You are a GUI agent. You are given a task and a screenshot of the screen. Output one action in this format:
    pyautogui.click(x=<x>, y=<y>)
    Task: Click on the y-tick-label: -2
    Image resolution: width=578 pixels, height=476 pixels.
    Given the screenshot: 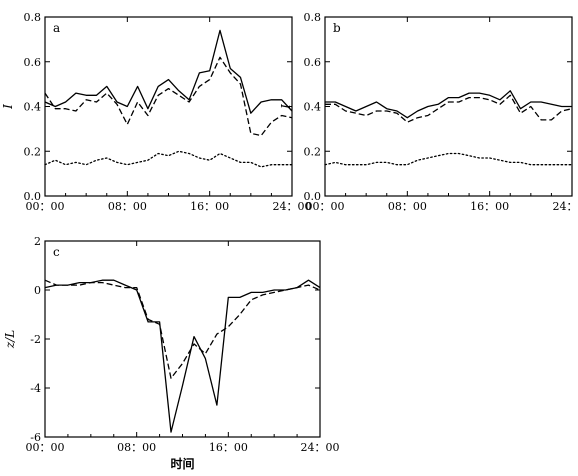 What is the action you would take?
    pyautogui.click(x=35, y=339)
    